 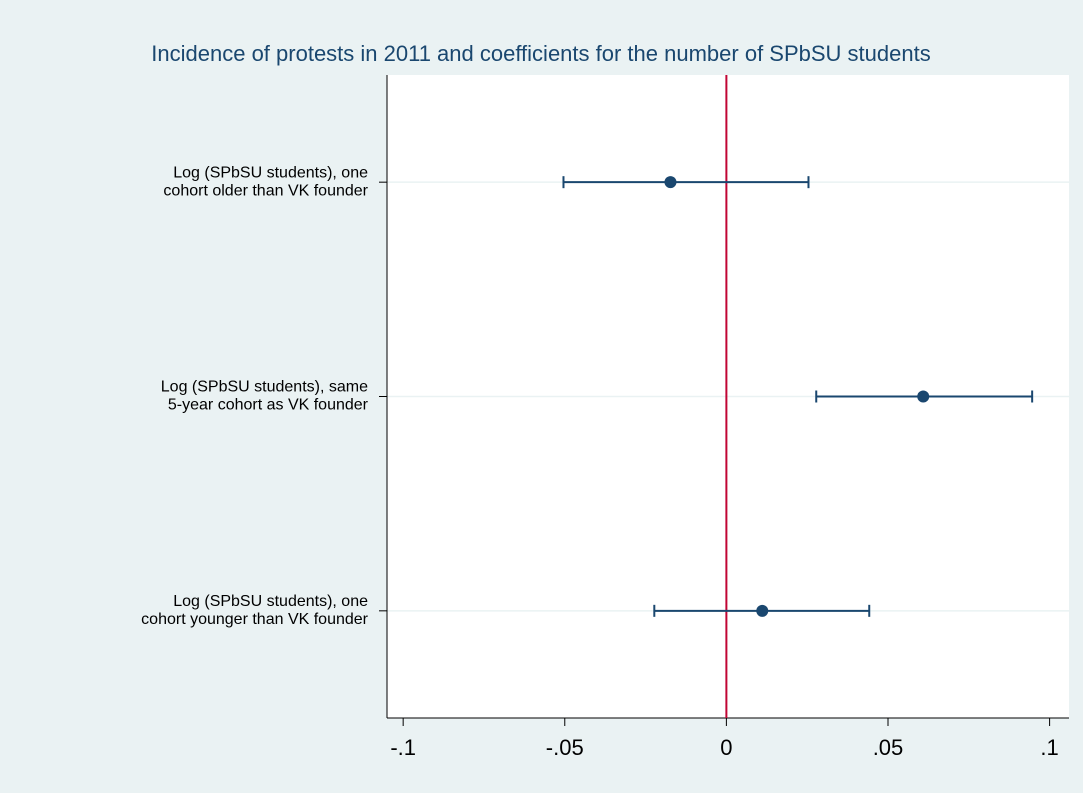 I want to click on y-tick-label: Log (SPbSU students), same, so click(x=264, y=387).